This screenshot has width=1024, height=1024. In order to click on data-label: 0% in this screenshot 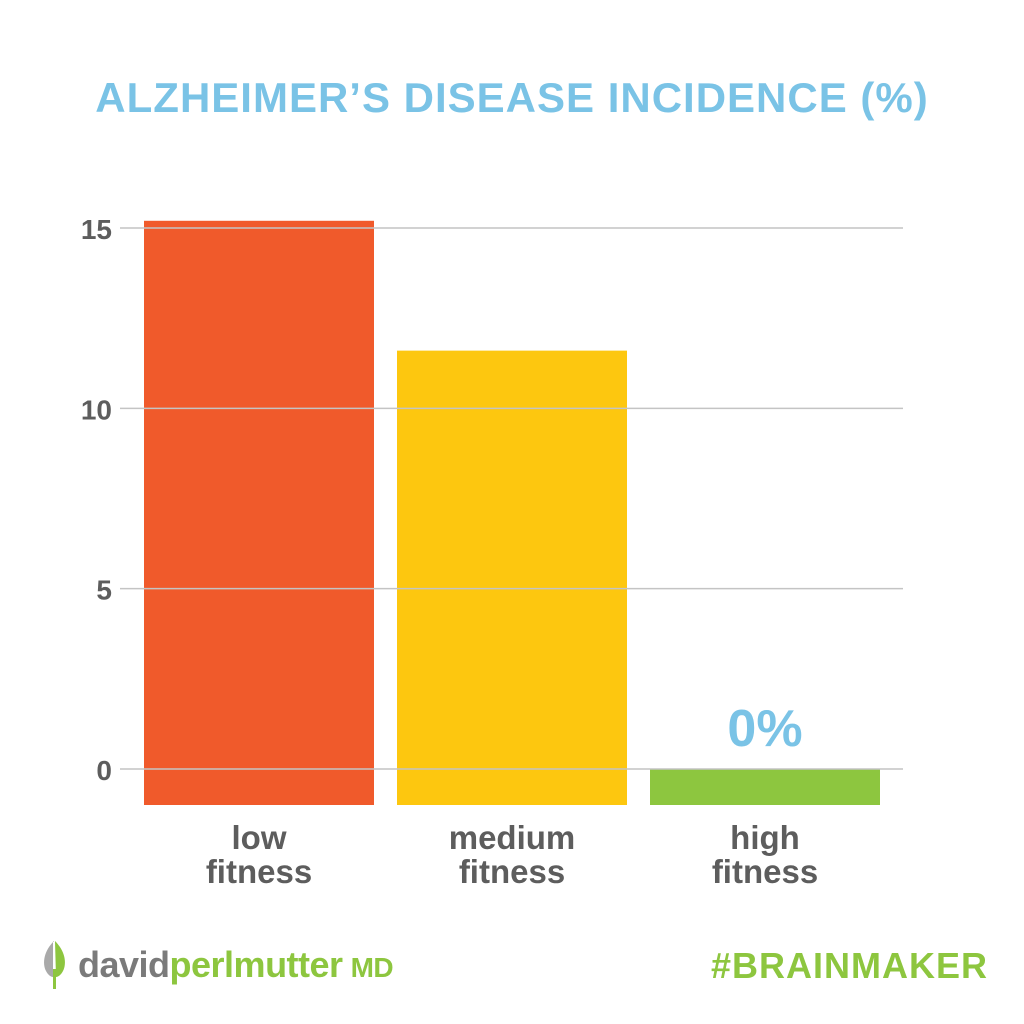, I will do `click(764, 729)`.